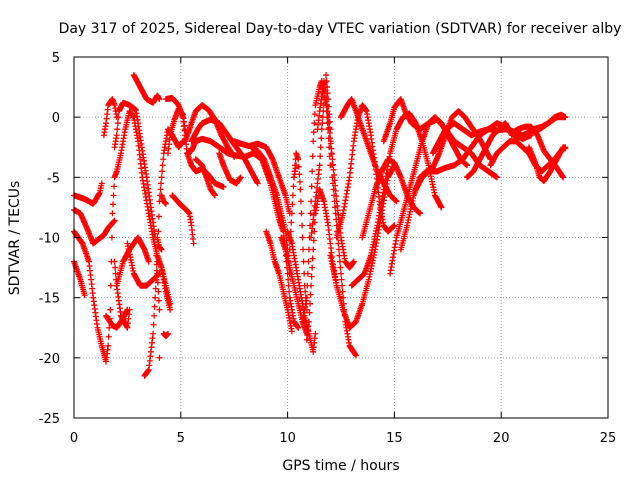 This screenshot has width=640, height=480. Describe the element at coordinates (49, 359) in the screenshot. I see `y-tick-label: -20` at that location.